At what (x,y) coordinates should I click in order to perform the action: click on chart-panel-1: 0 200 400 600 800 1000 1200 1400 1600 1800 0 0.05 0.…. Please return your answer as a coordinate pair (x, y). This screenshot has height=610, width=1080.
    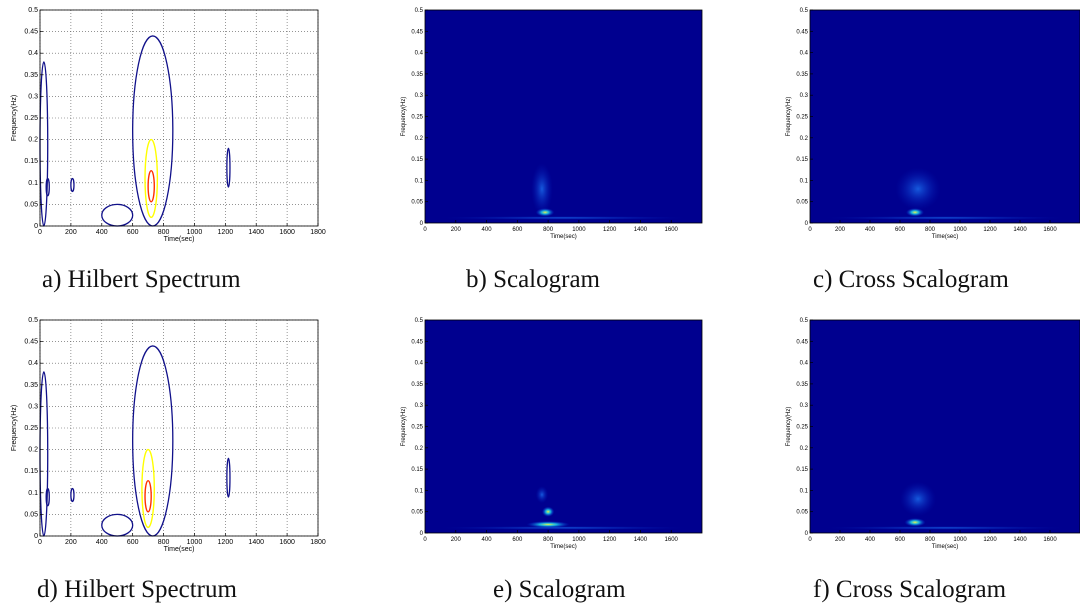
    Looking at the image, I should click on (168, 125).